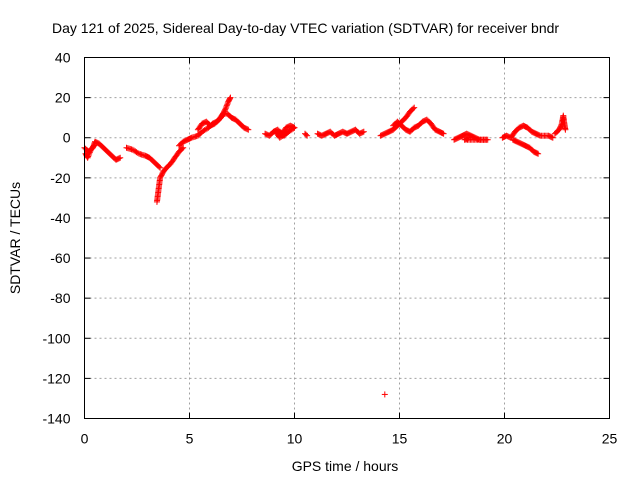 Image resolution: width=640 pixels, height=480 pixels. I want to click on y-tick-label: -120, so click(56, 378).